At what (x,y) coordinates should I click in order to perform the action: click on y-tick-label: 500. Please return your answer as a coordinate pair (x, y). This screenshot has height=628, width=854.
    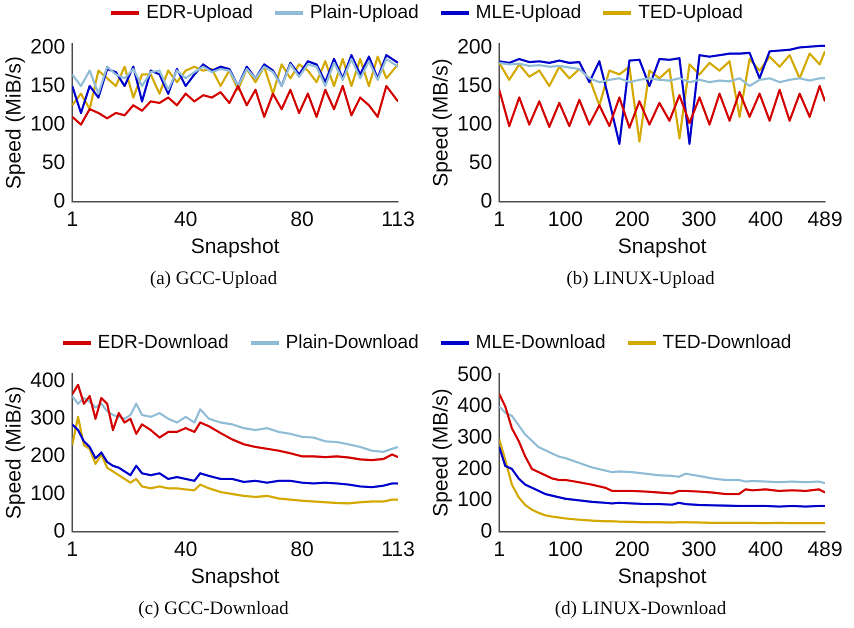
    Looking at the image, I should click on (474, 374).